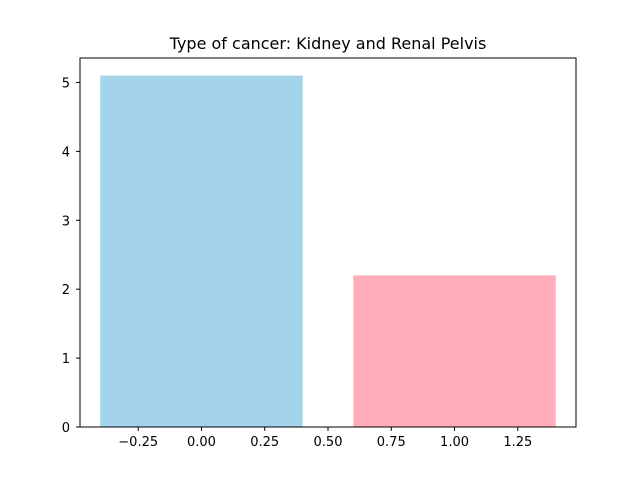 The width and height of the screenshot is (640, 480). What do you see at coordinates (454, 442) in the screenshot?
I see `x-tick-label: 1.00` at bounding box center [454, 442].